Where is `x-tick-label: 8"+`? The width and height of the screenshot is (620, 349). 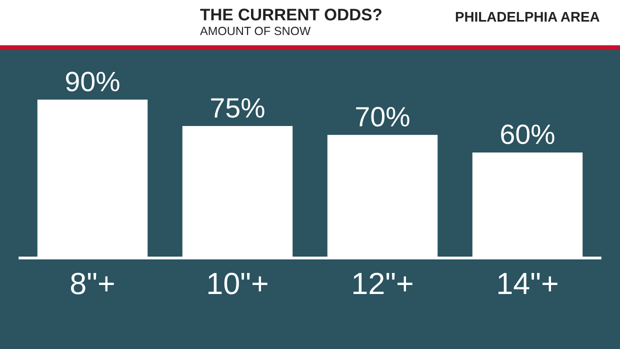 x-tick-label: 8"+ is located at coordinates (92, 283).